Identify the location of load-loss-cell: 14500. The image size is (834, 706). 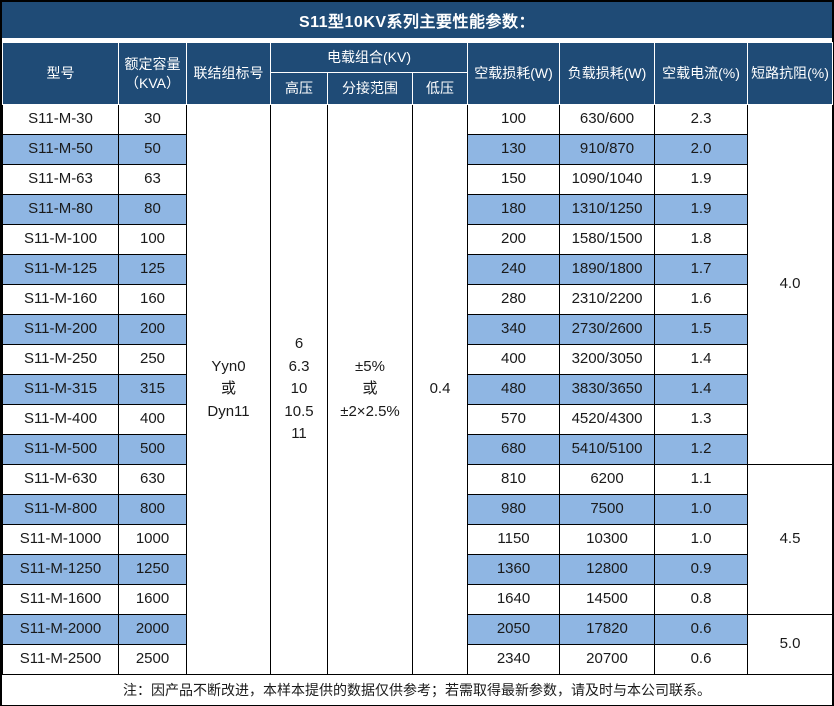
(607, 599).